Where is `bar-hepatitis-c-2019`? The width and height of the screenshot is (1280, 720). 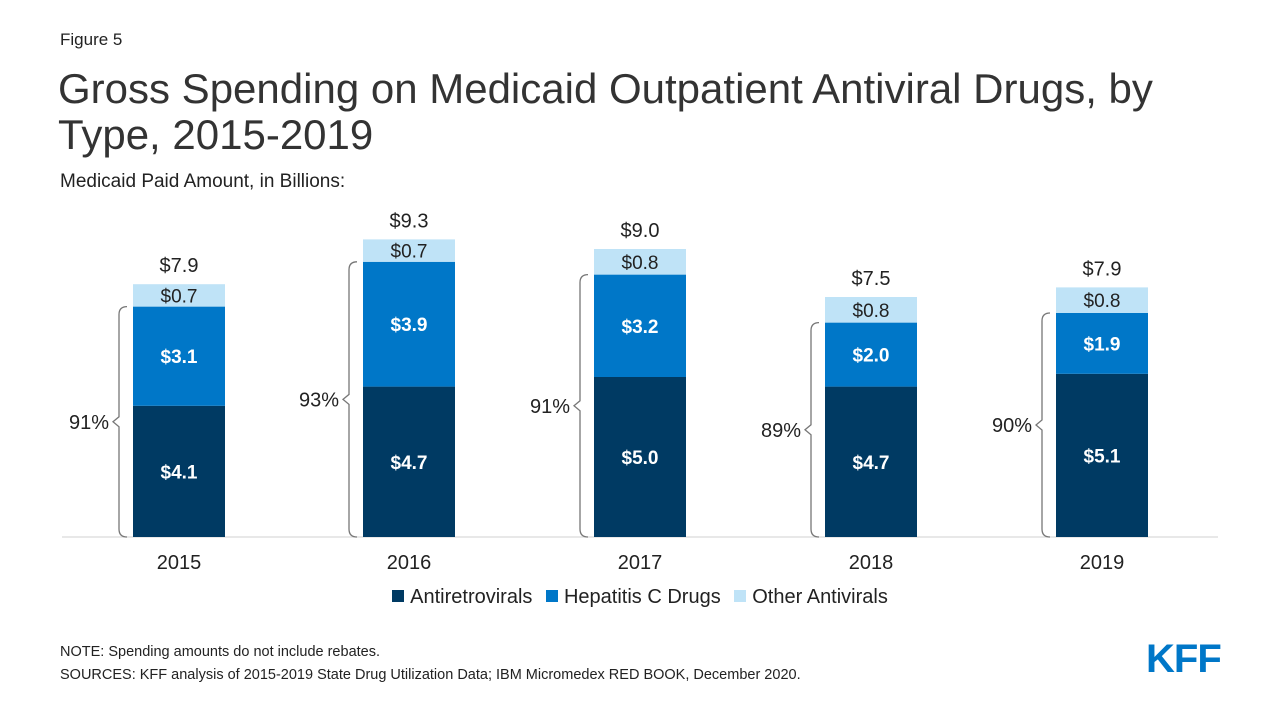 bar-hepatitis-c-2019 is located at coordinates (1102, 343).